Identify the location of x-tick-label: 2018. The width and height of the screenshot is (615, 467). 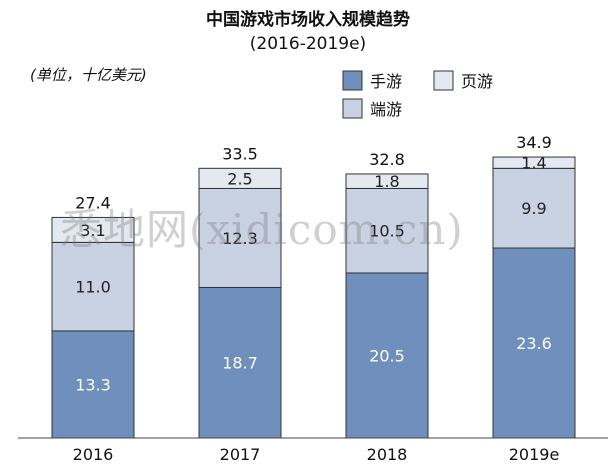
(387, 454).